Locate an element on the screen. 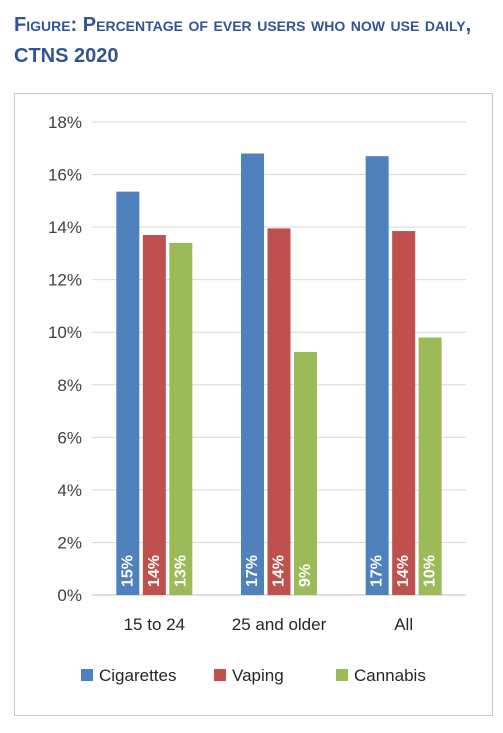  y-tick-label: 0% is located at coordinates (69, 595).